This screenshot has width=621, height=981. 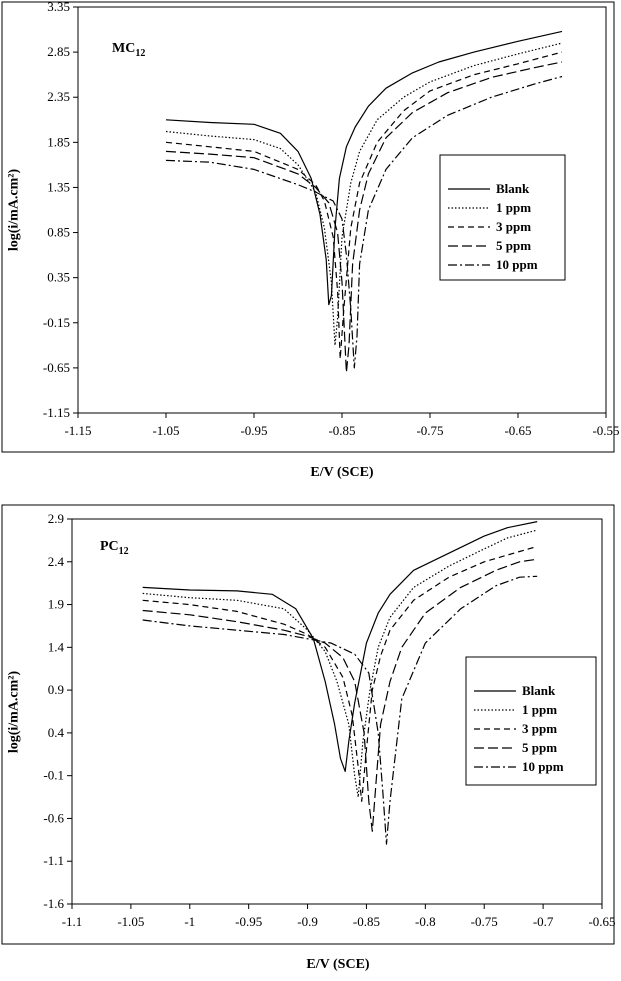 I want to click on y-tick-label: -1.15, so click(x=56, y=412).